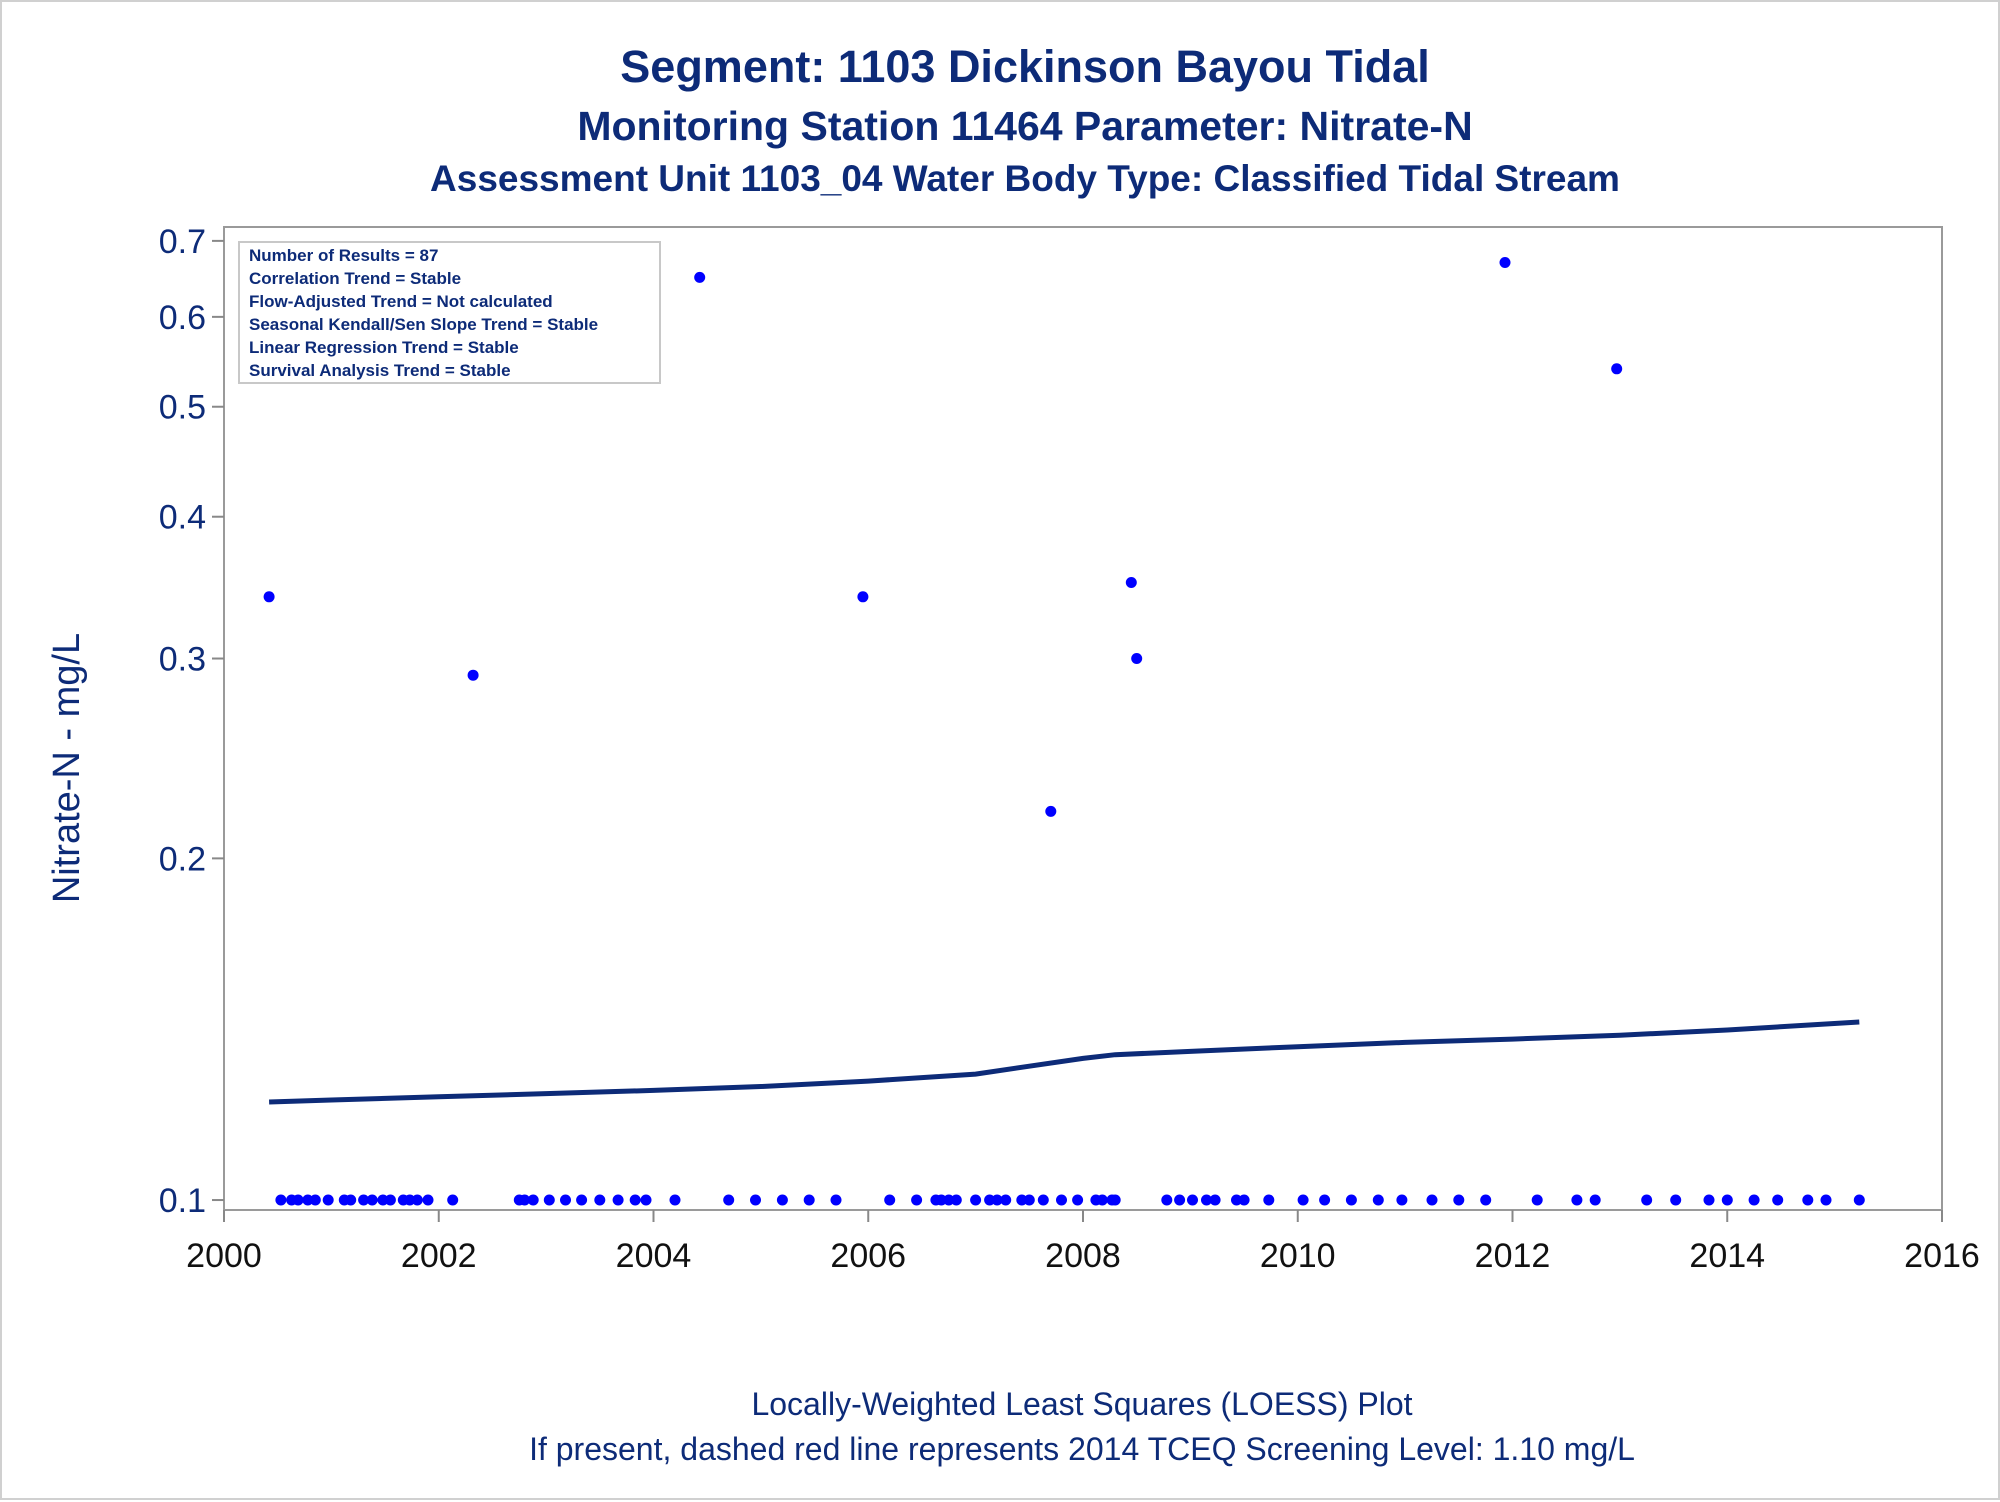  I want to click on x-tick-label: 2016, so click(1942, 1256).